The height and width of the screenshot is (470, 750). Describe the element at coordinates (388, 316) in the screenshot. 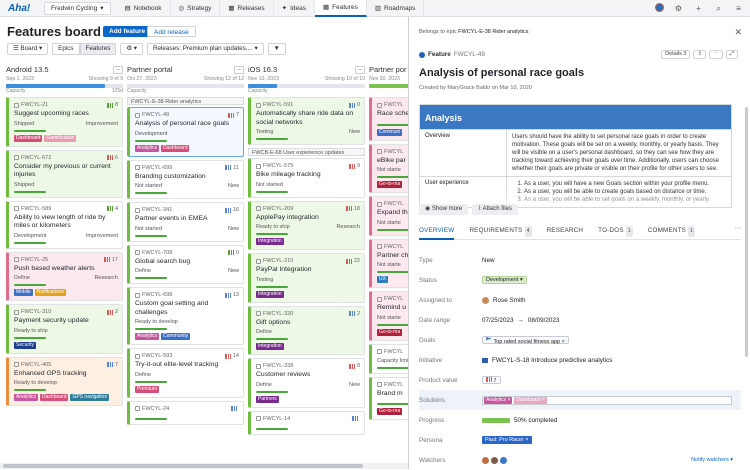

I see `feature-card: FWCYL Remind u Not starte Go-to-ma` at that location.